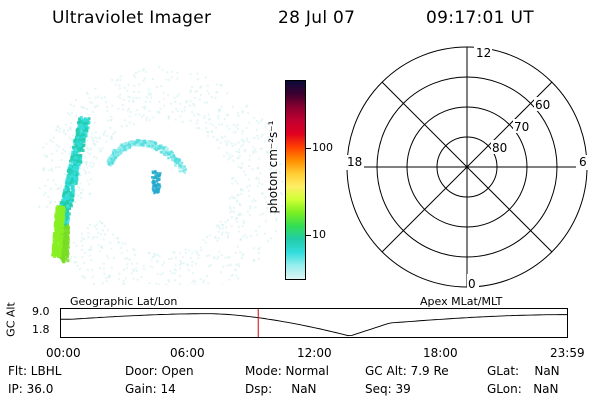 This screenshot has height=400, width=600. Describe the element at coordinates (317, 18) in the screenshot. I see `image-date: 28 Jul 07` at that location.